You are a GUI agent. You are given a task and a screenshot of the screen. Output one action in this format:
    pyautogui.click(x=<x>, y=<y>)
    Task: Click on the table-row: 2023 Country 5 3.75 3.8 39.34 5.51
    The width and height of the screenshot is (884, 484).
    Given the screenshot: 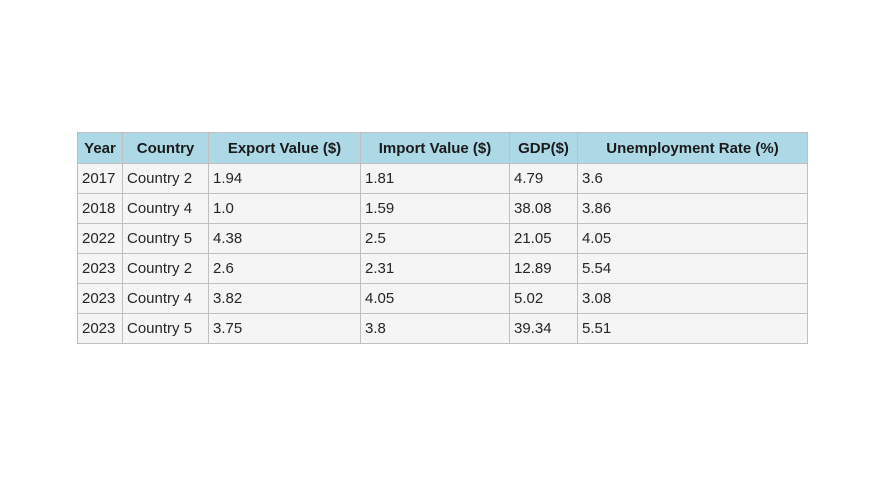 What is the action you would take?
    pyautogui.click(x=442, y=328)
    